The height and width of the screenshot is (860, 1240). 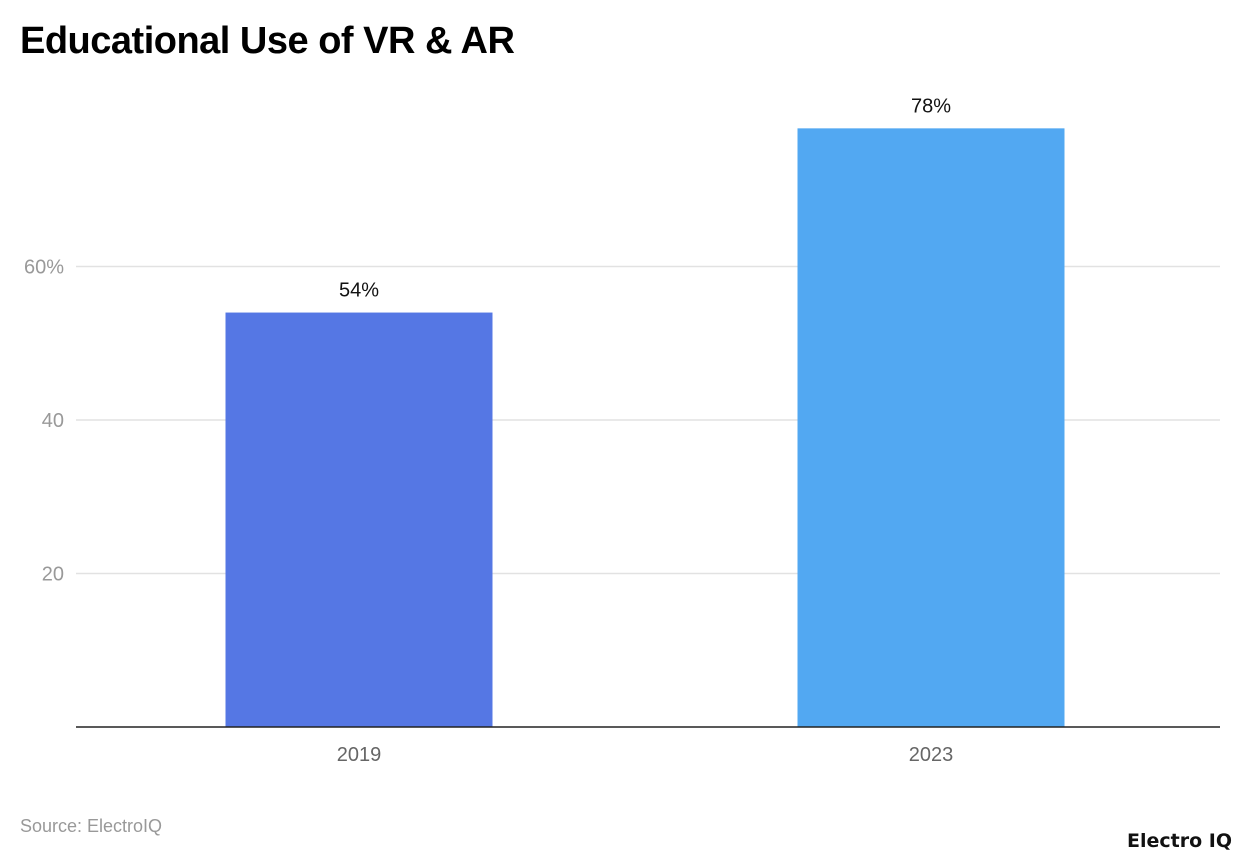 What do you see at coordinates (1179, 841) in the screenshot?
I see `brand-logo: Electro IQ` at bounding box center [1179, 841].